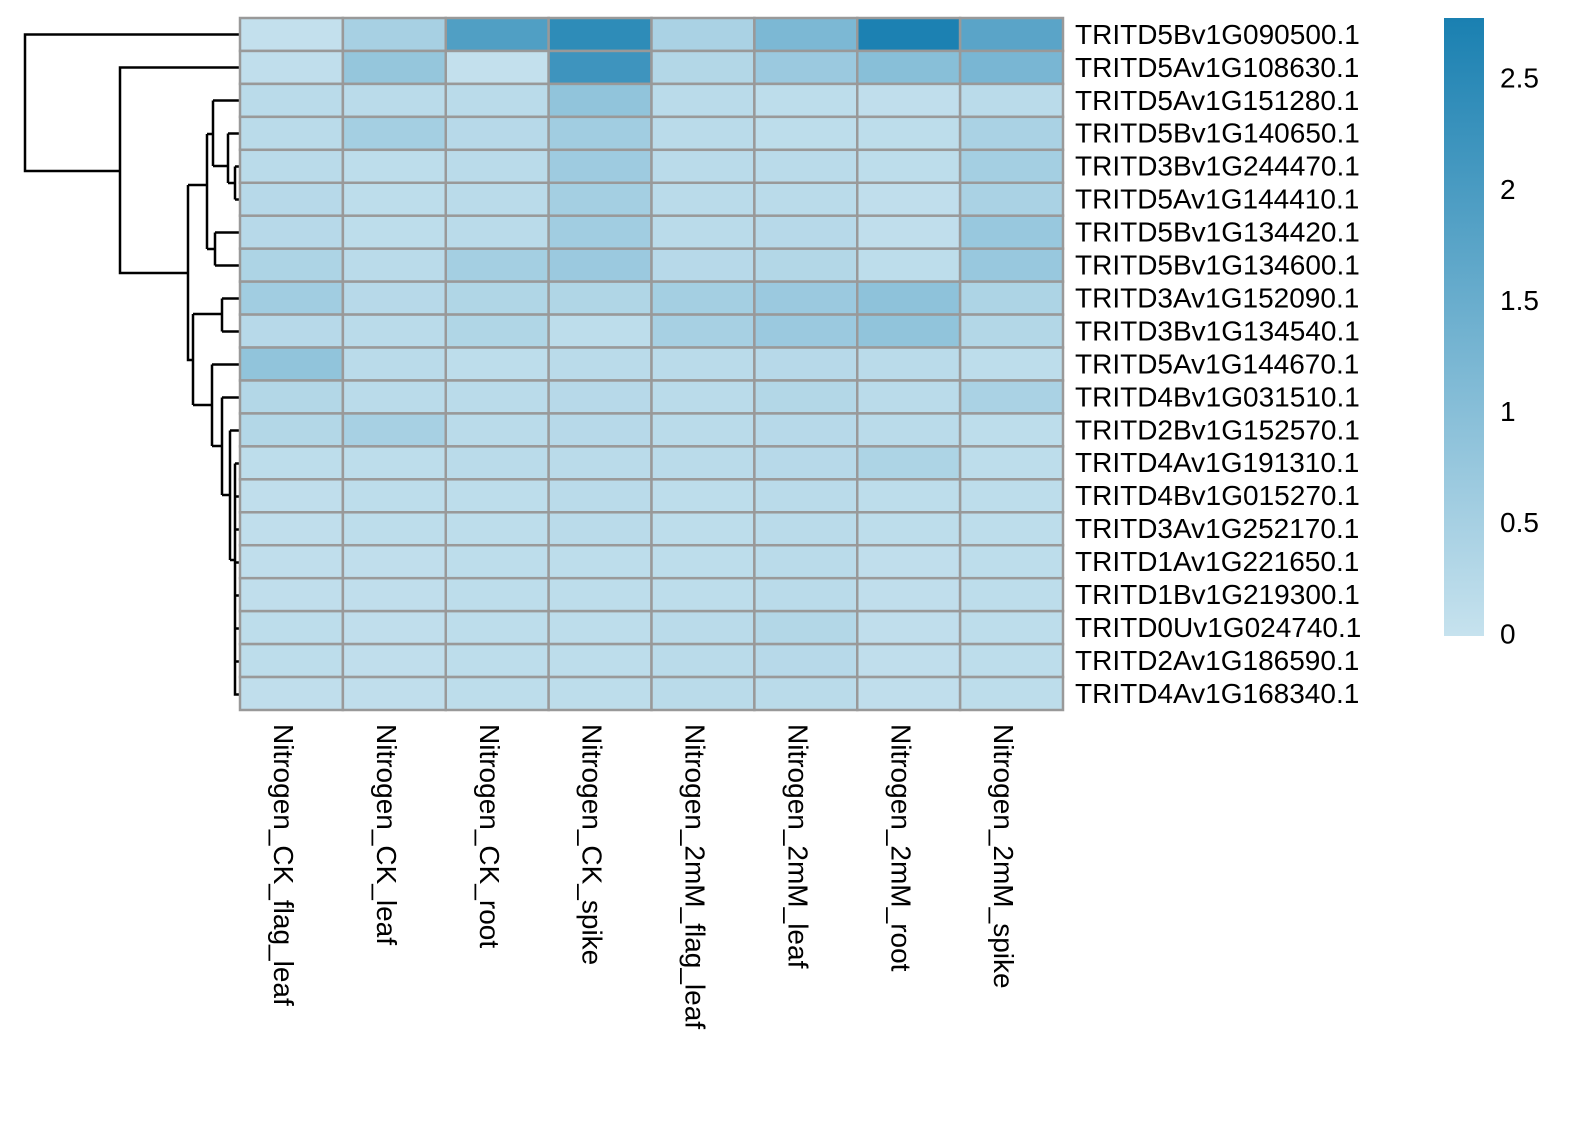 This screenshot has height=1125, width=1588. Describe the element at coordinates (1217, 166) in the screenshot. I see `row-label: TRITD3Bv1G244470.1` at that location.